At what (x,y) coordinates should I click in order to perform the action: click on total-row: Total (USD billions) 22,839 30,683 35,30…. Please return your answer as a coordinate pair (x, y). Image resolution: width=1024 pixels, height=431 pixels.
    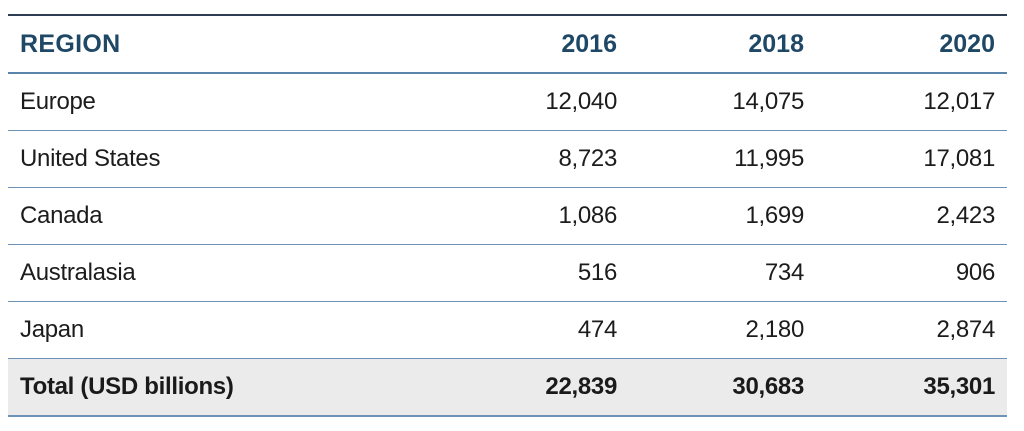
    Looking at the image, I should click on (507, 387).